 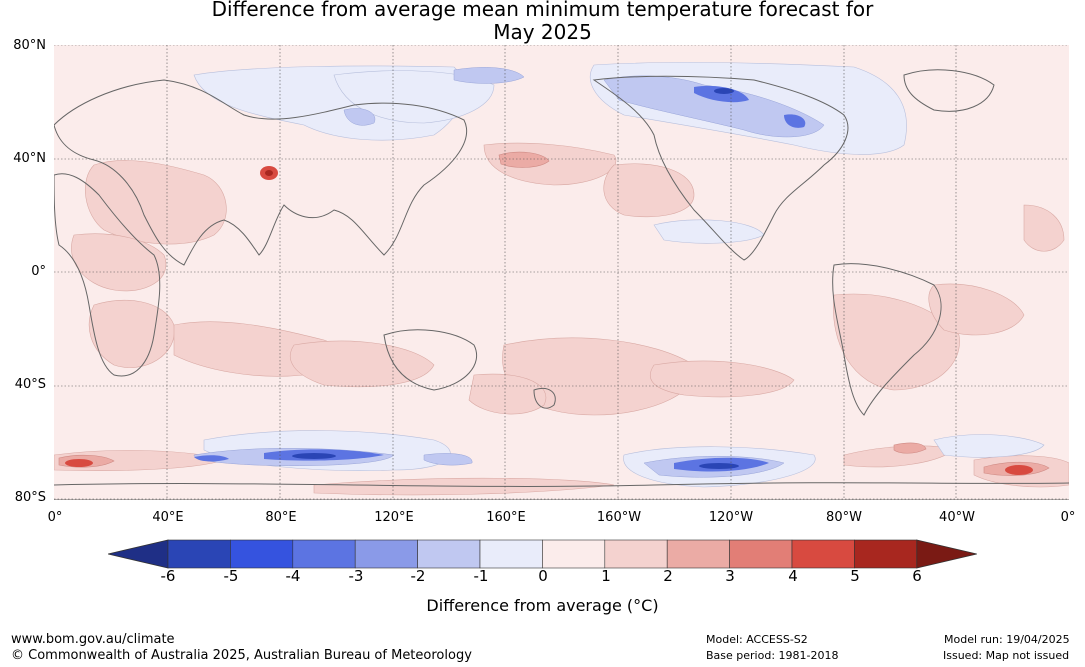 What do you see at coordinates (757, 639) in the screenshot?
I see `footer-model: Model: ACCESS-S2` at bounding box center [757, 639].